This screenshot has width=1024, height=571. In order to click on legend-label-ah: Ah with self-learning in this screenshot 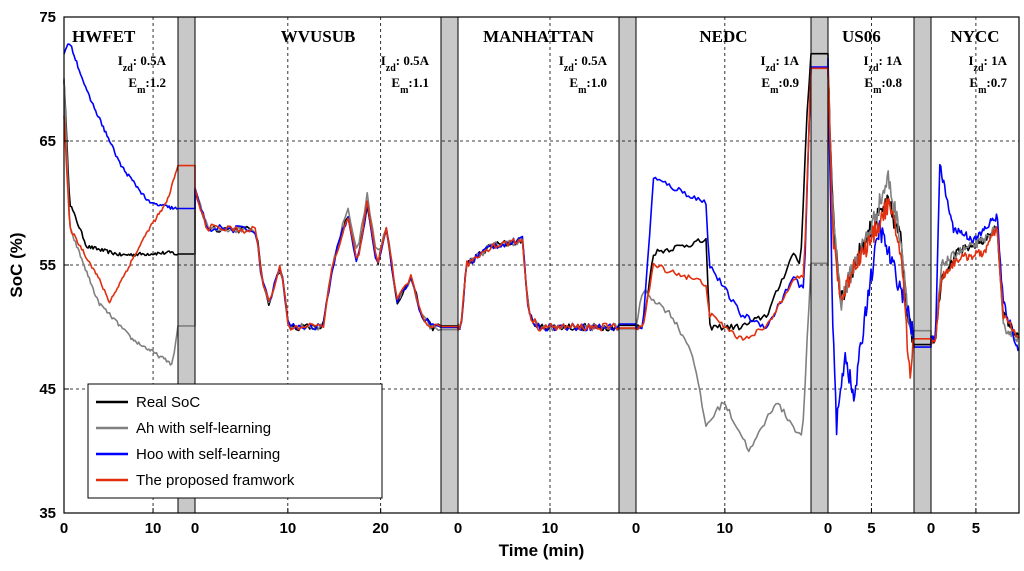, I will do `click(203, 428)`.